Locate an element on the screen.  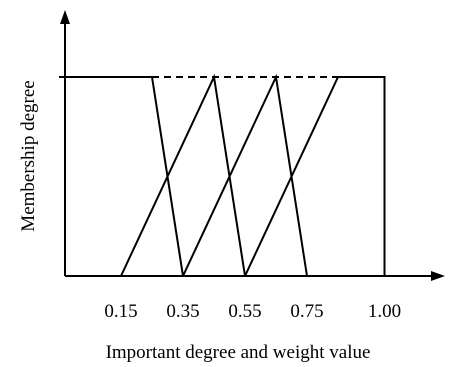
tick-layer: 0.15 0.35 0.55 0.75 1.00 is located at coordinates (252, 311).